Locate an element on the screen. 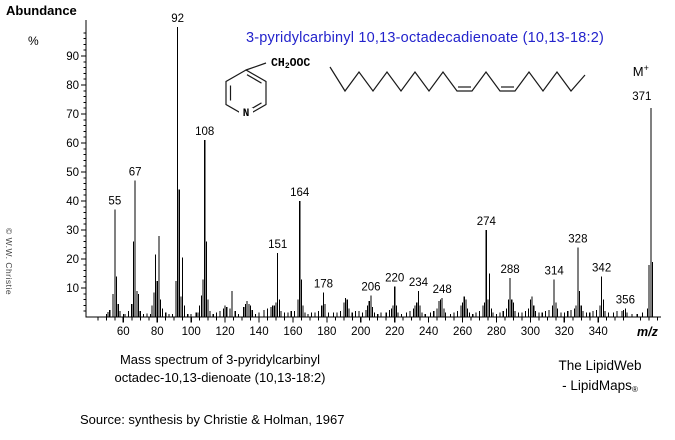 This screenshot has height=440, width=675. svg-text: 30 is located at coordinates (72, 231).